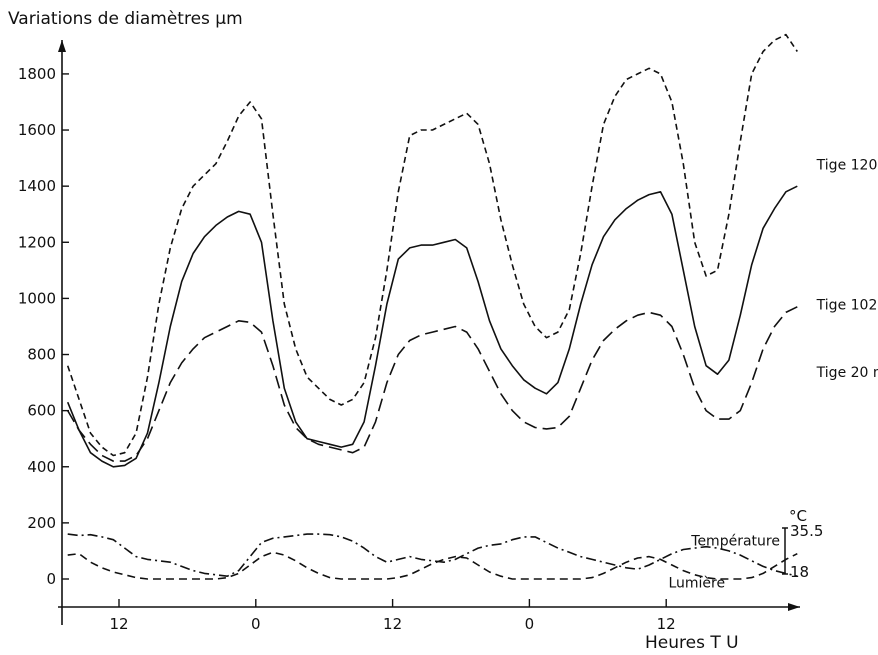 This screenshot has width=878, height=655. I want to click on y-tick-label: 400, so click(41, 467).